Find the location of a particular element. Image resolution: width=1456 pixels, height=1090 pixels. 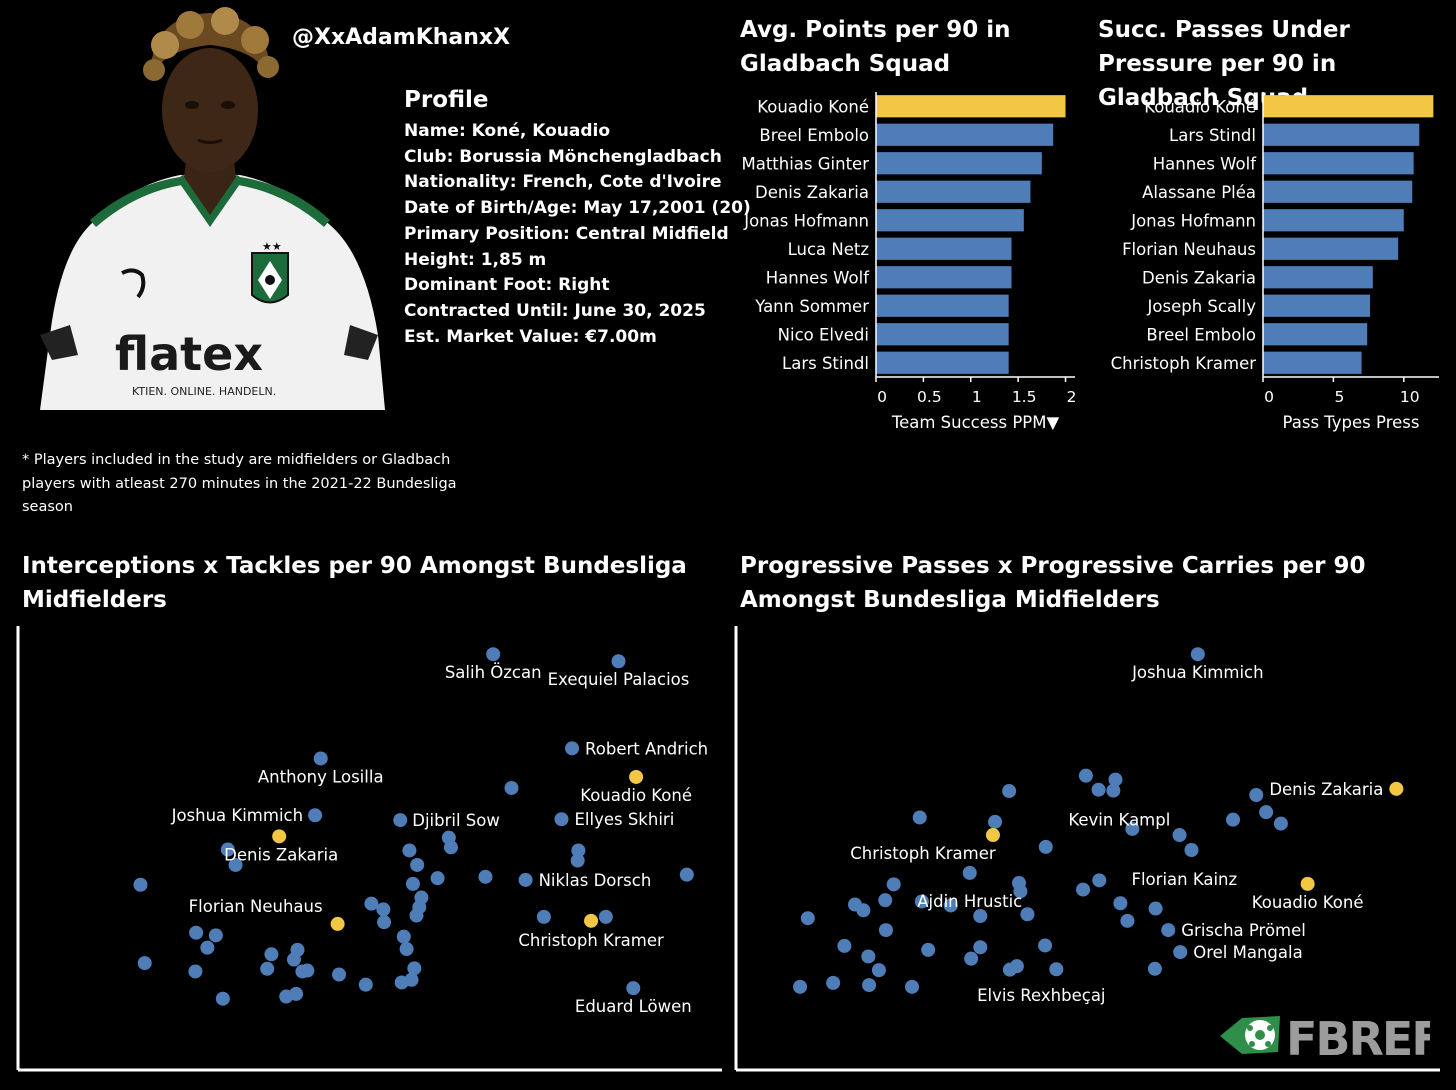

bar-label-jonas-hofmann: Jonas Hofmann is located at coordinates (1193, 220).